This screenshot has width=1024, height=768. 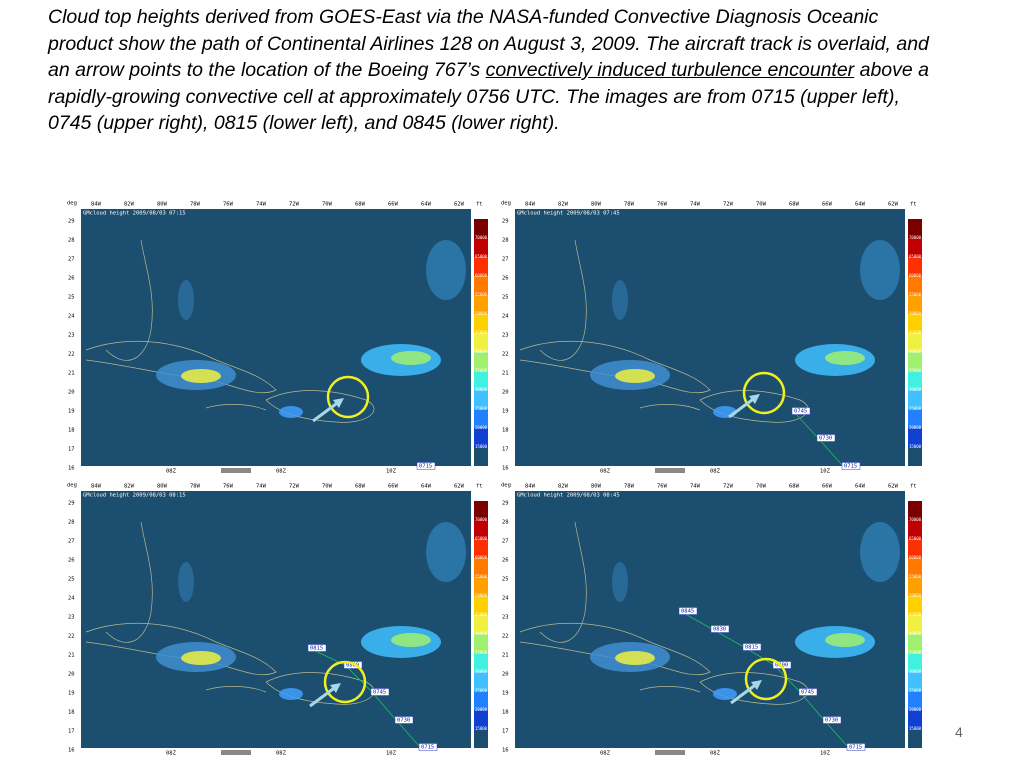 What do you see at coordinates (915, 351) in the screenshot?
I see `colorbar-label: 40000` at bounding box center [915, 351].